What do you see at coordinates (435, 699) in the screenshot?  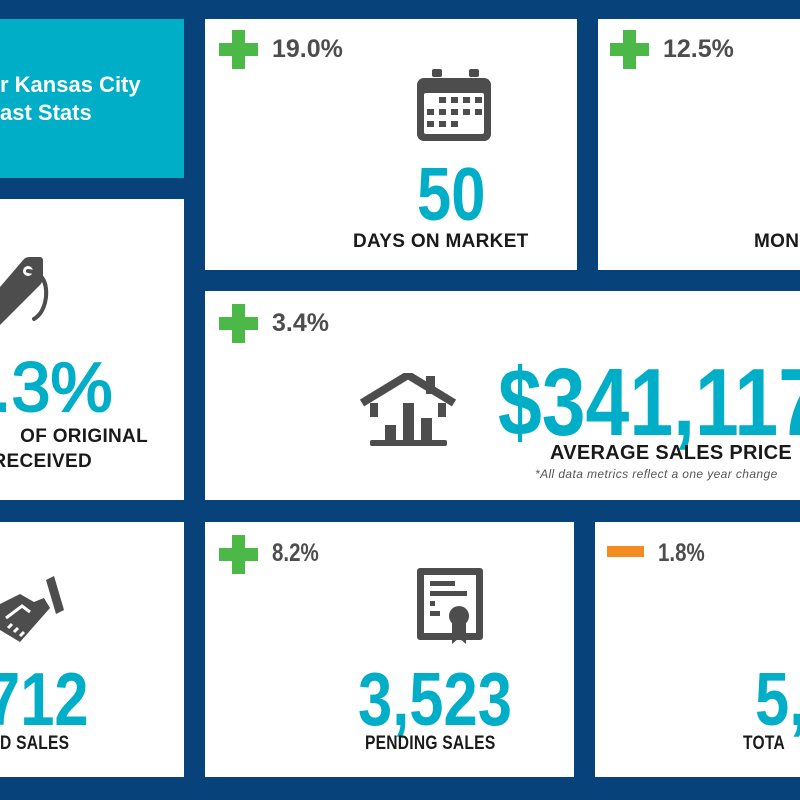 I see `pending-sales-value: 3,523` at bounding box center [435, 699].